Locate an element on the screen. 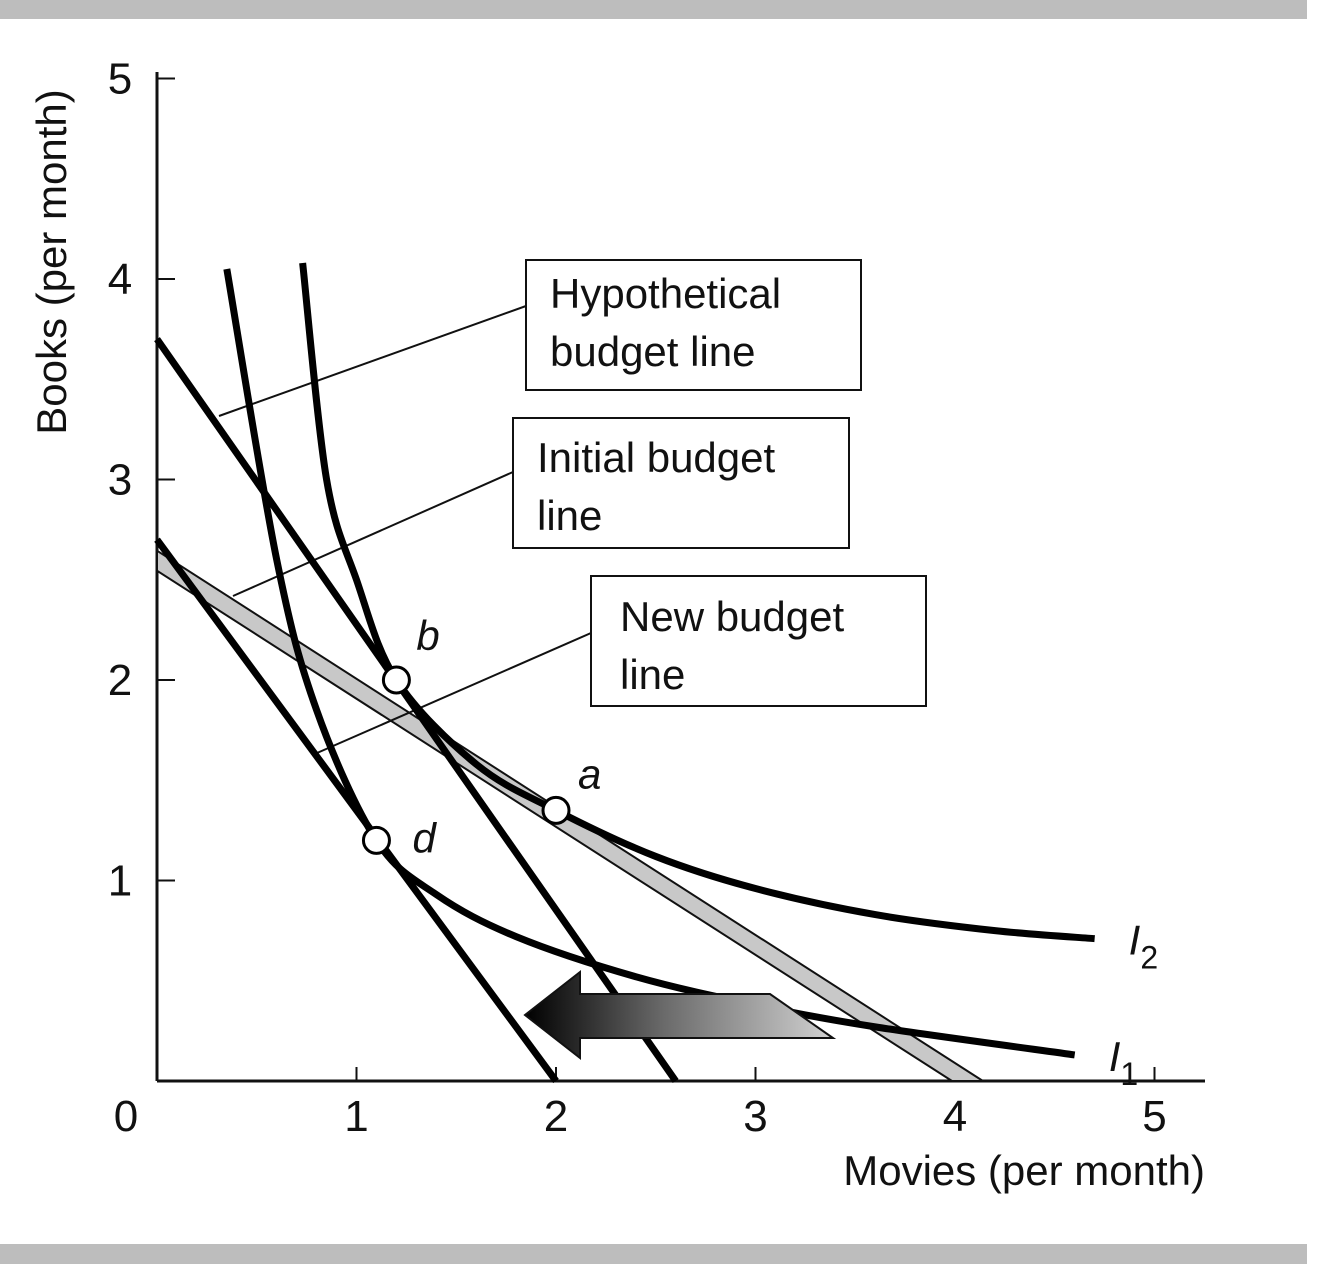 The height and width of the screenshot is (1264, 1331). x-tick-label: 2 is located at coordinates (556, 1116).